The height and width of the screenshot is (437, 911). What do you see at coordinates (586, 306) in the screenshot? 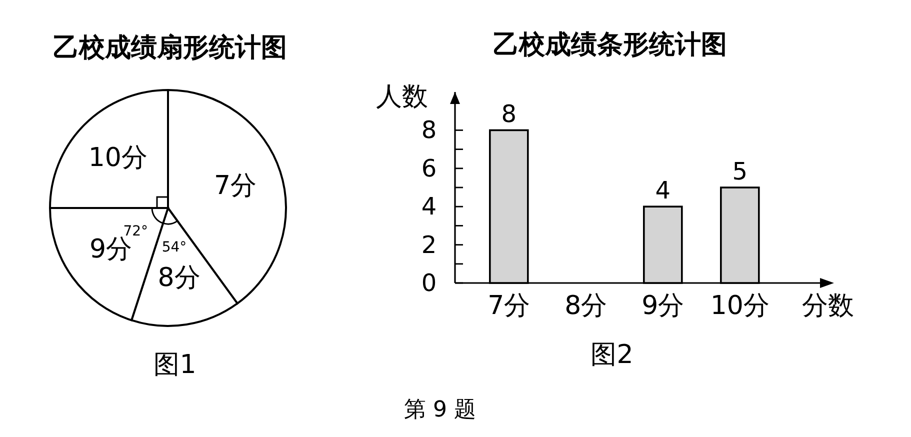
I see `x-tick-label: 8分` at bounding box center [586, 306].